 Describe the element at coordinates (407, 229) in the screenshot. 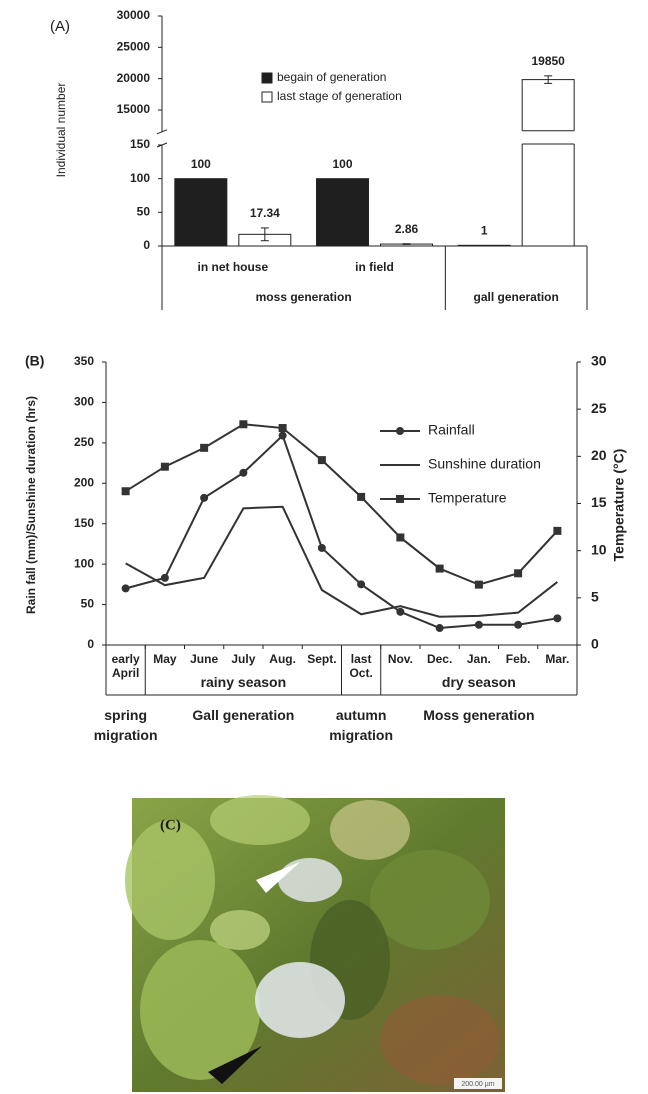

I see `data-label: 2.86` at that location.